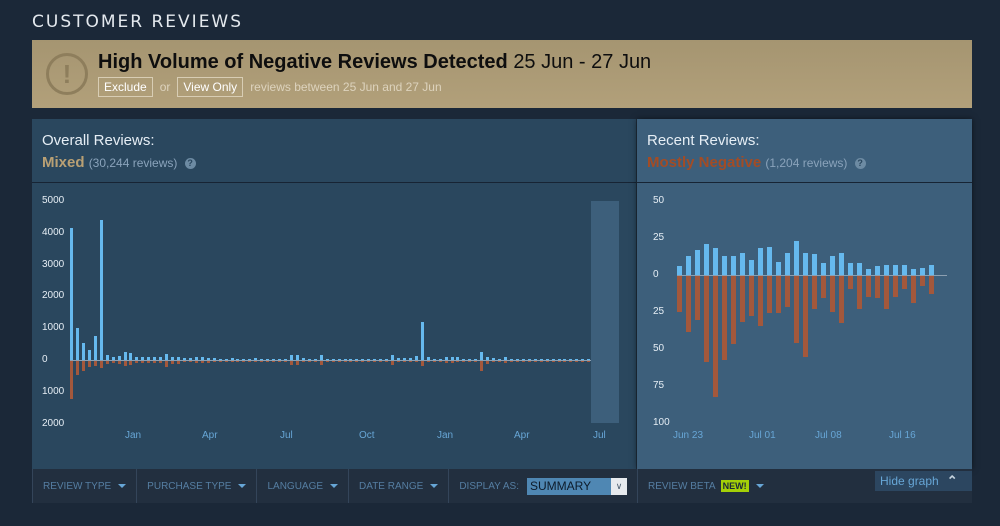 Image resolution: width=1000 pixels, height=526 pixels. What do you see at coordinates (399, 486) in the screenshot?
I see `date-range-filter: DATE RANGE` at bounding box center [399, 486].